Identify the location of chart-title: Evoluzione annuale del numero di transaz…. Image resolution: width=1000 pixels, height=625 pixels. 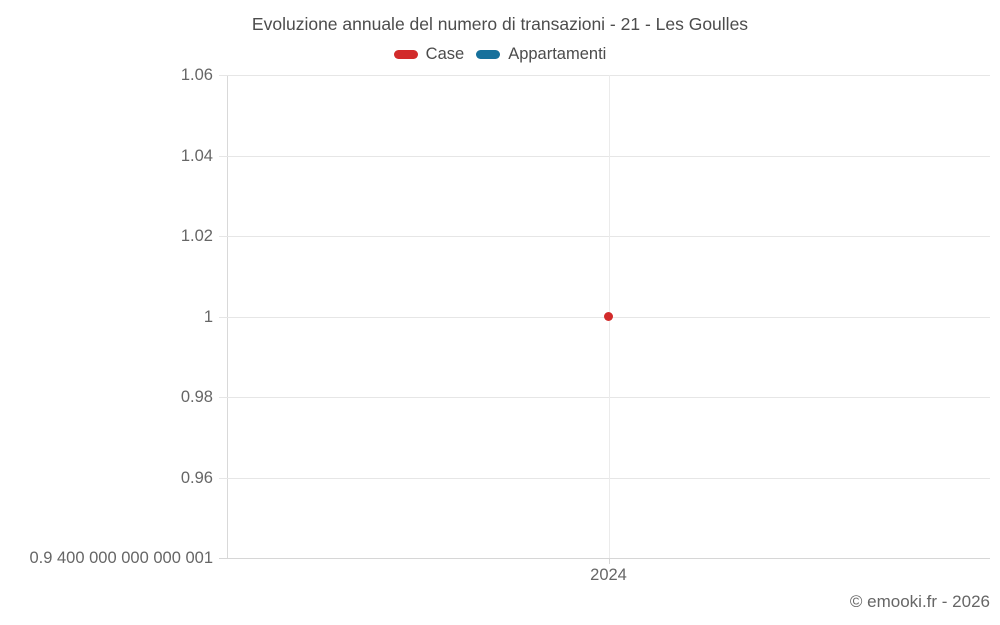
(500, 24).